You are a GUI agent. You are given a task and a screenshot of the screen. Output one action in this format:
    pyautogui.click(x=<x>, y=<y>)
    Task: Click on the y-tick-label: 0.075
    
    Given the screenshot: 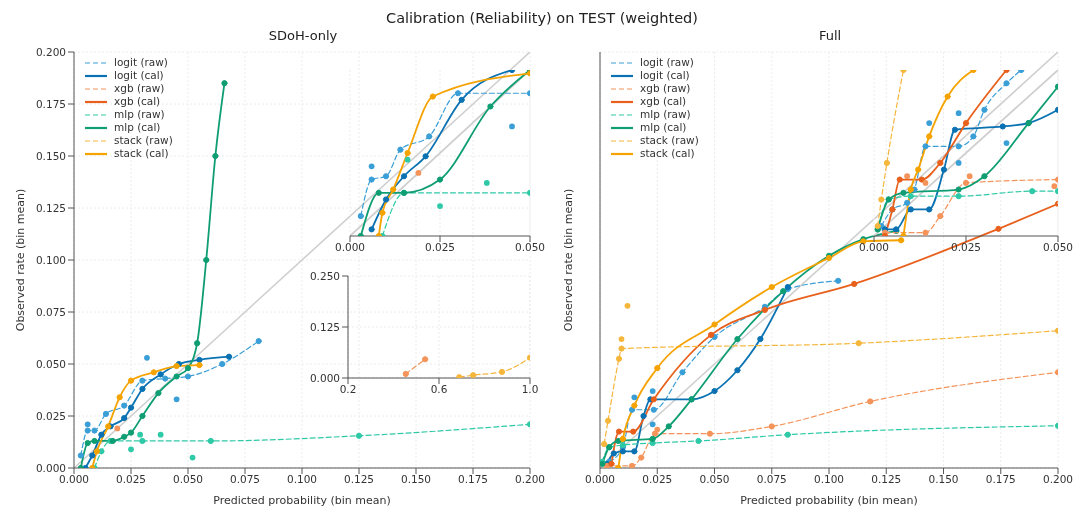 What is the action you would take?
    pyautogui.click(x=50, y=311)
    